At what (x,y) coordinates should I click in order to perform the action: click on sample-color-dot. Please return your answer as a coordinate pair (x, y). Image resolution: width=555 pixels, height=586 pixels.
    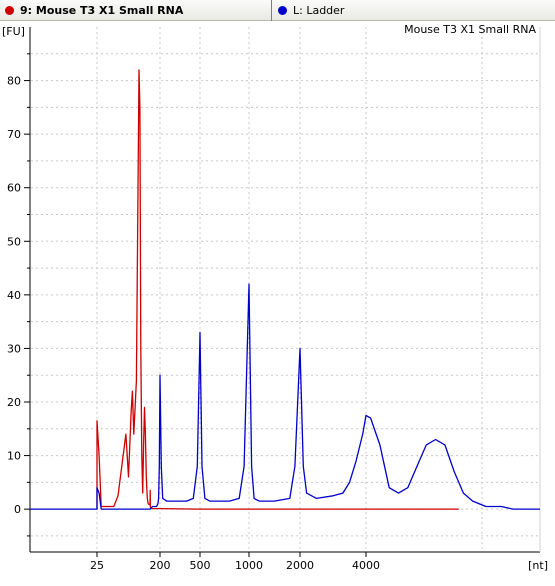
    Looking at the image, I should click on (9, 10).